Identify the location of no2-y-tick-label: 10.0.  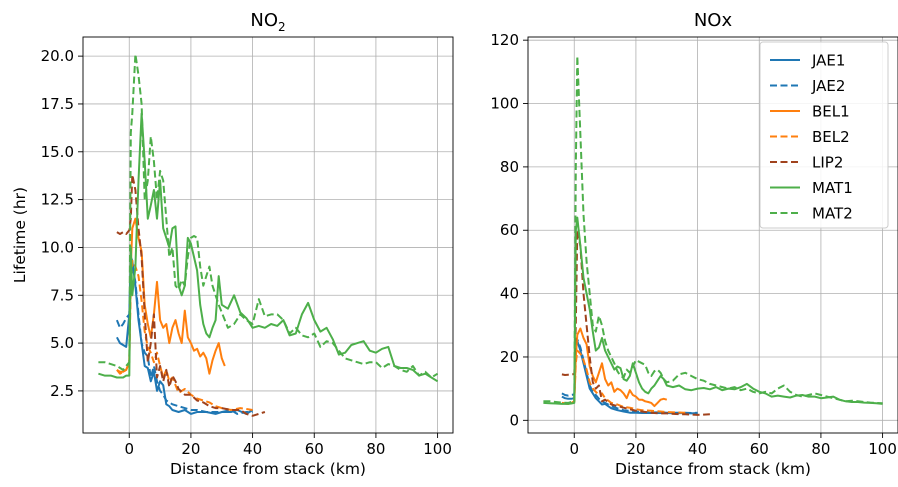
(57, 247).